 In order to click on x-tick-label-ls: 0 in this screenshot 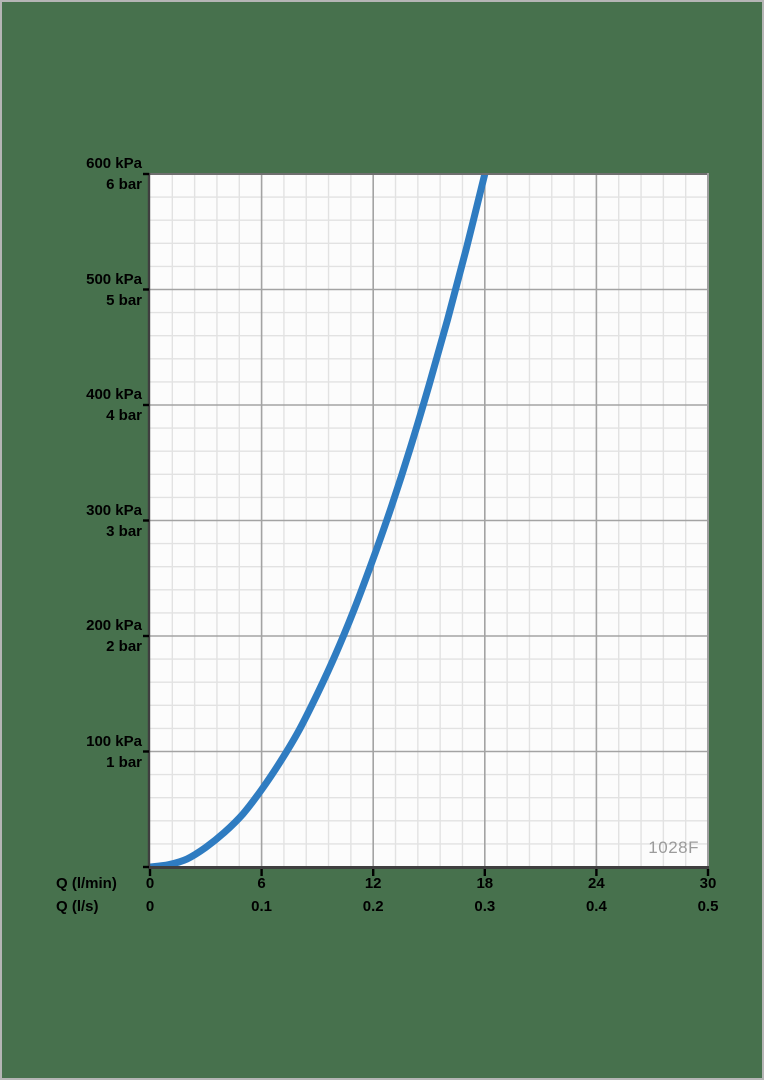, I will do `click(150, 906)`.